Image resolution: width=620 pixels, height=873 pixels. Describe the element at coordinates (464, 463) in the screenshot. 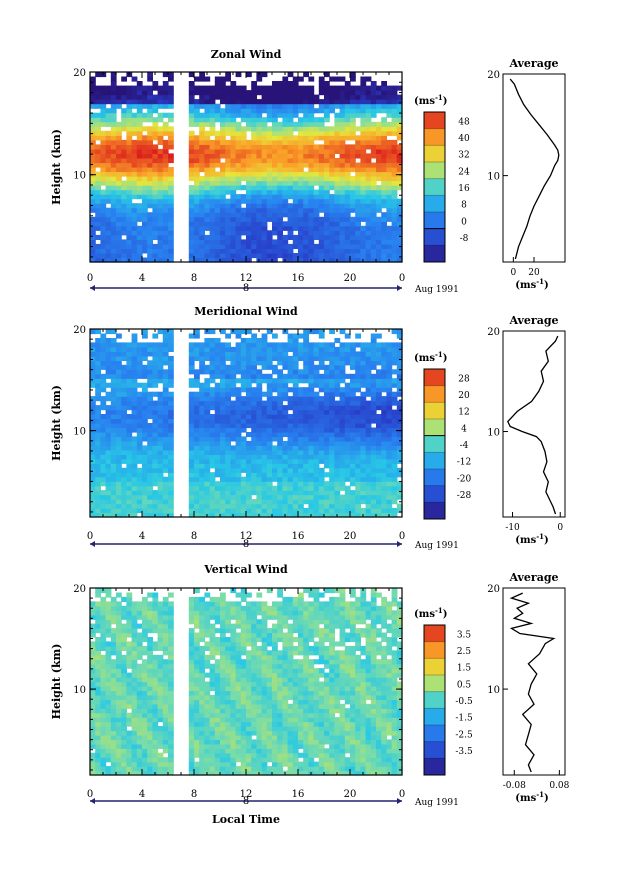

I see `colorbar-tick-label: -12` at that location.